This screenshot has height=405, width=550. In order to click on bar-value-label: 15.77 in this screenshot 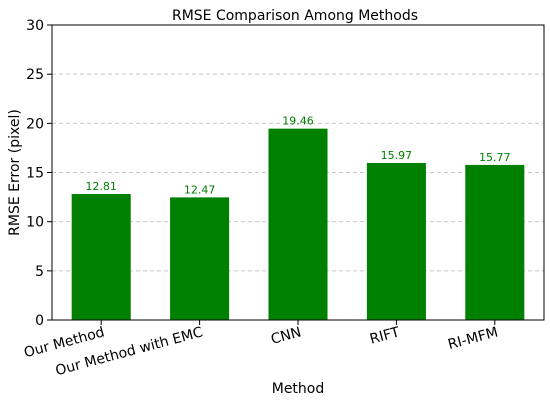, I will do `click(495, 157)`.